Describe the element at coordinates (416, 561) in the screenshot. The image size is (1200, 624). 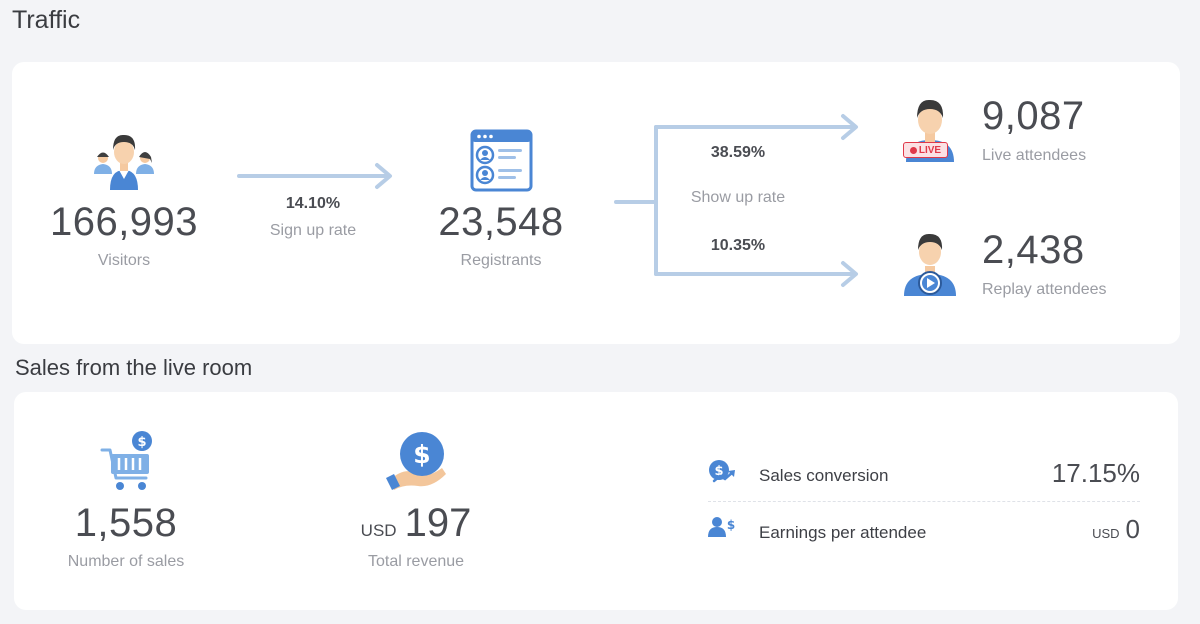
I see `total-revenue-label: Total revenue` at that location.